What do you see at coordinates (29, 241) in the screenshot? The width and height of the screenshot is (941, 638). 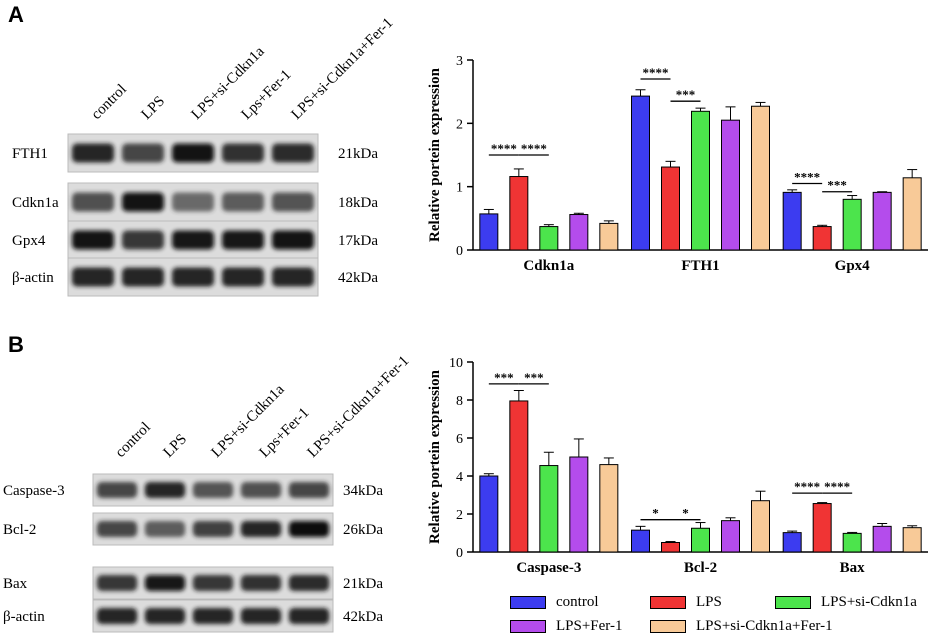 I see `protein-label: Gpx4` at bounding box center [29, 241].